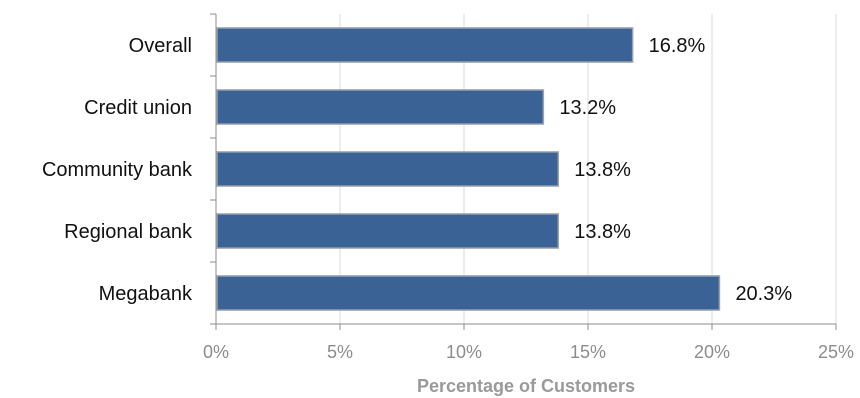 This screenshot has height=398, width=860. What do you see at coordinates (340, 352) in the screenshot?
I see `x-tick-label: 5%` at bounding box center [340, 352].